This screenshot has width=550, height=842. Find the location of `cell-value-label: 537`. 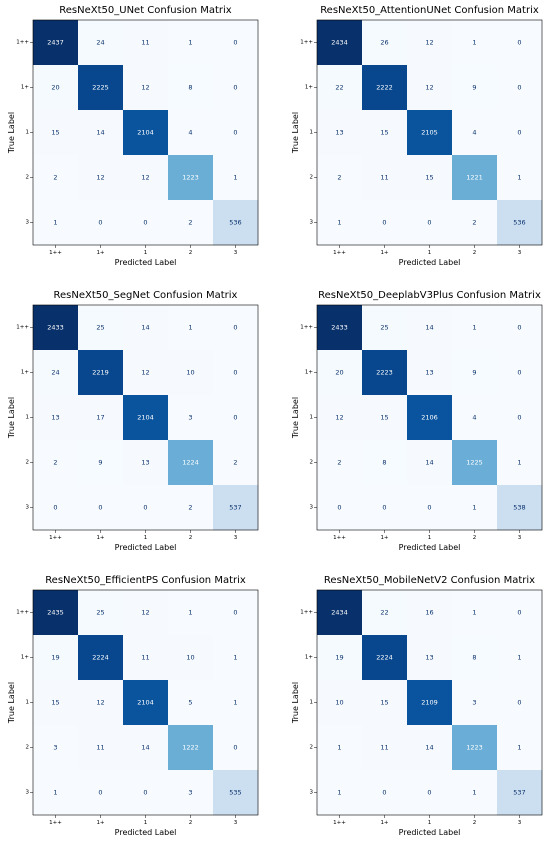

cell-value-label: 537 is located at coordinates (519, 793).